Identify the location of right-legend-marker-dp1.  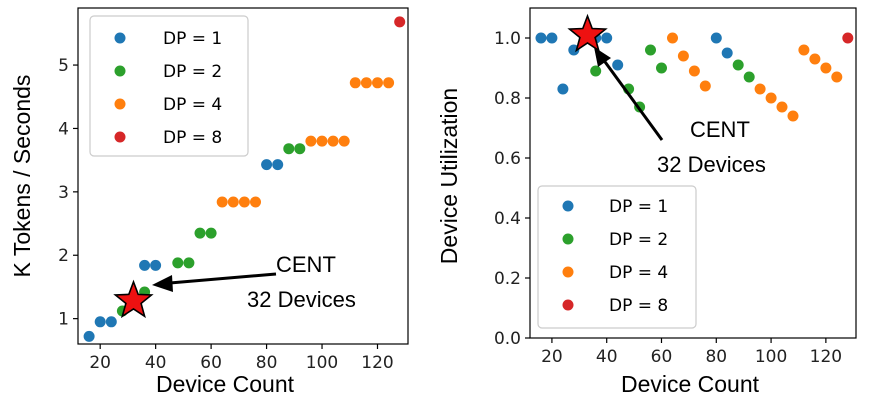
(568, 206).